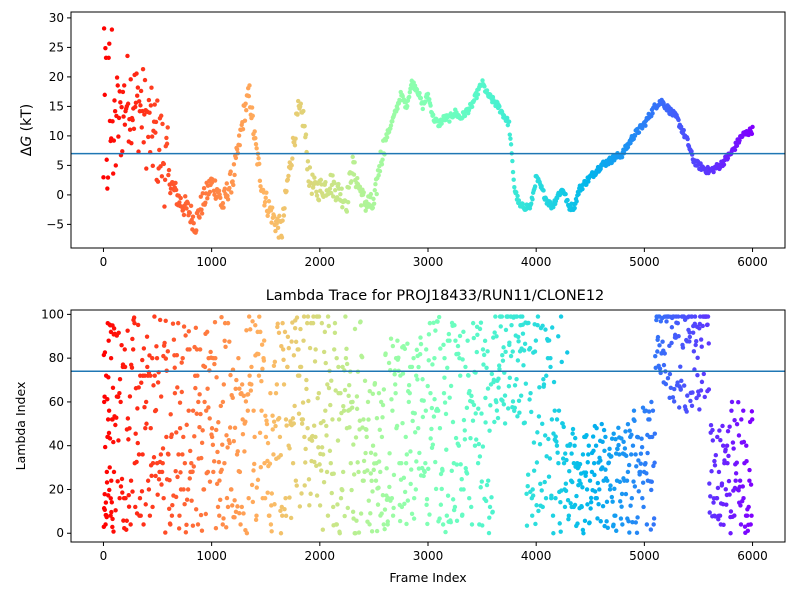  I want to click on top-y-tick-label: 5, so click(60, 165).